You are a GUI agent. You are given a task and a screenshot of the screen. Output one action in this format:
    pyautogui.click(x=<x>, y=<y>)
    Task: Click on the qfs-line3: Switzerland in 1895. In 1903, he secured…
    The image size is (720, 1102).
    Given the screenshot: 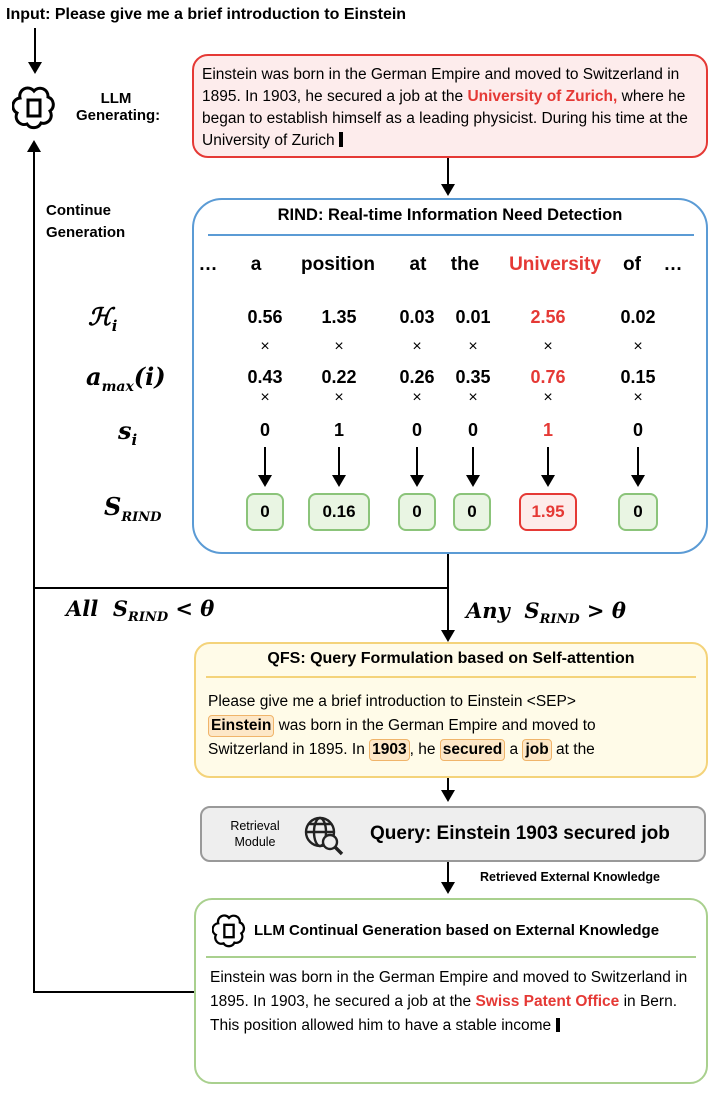 What is the action you would take?
    pyautogui.click(x=453, y=750)
    